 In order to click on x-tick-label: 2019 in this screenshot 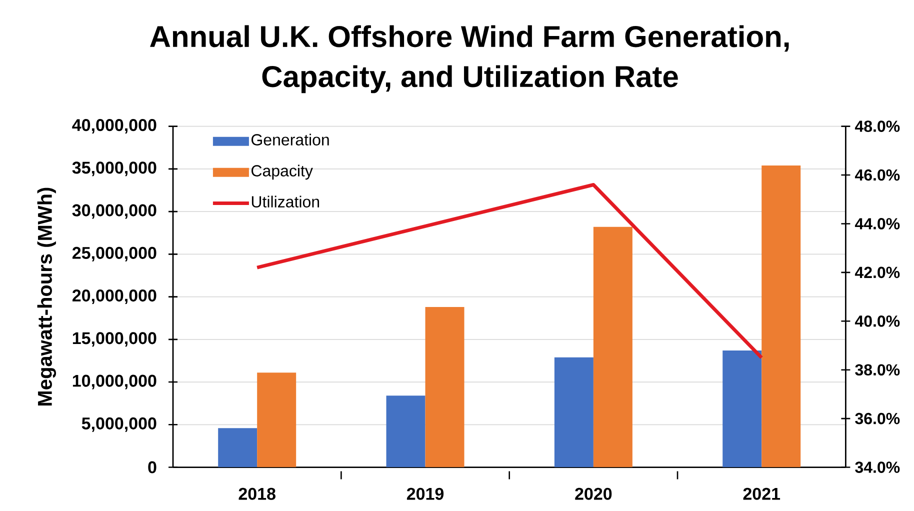, I will do `click(425, 494)`.